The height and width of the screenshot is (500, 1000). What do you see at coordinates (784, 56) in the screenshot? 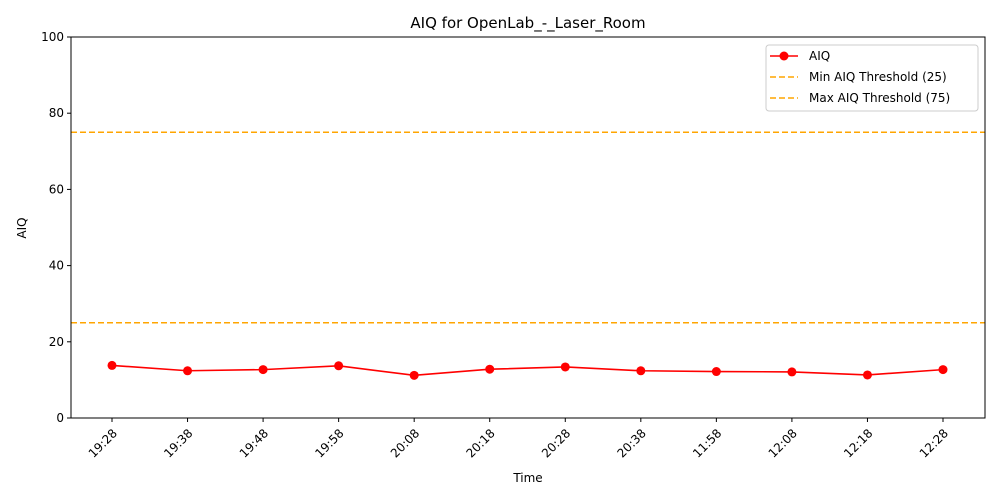
I see `legend-marker` at bounding box center [784, 56].